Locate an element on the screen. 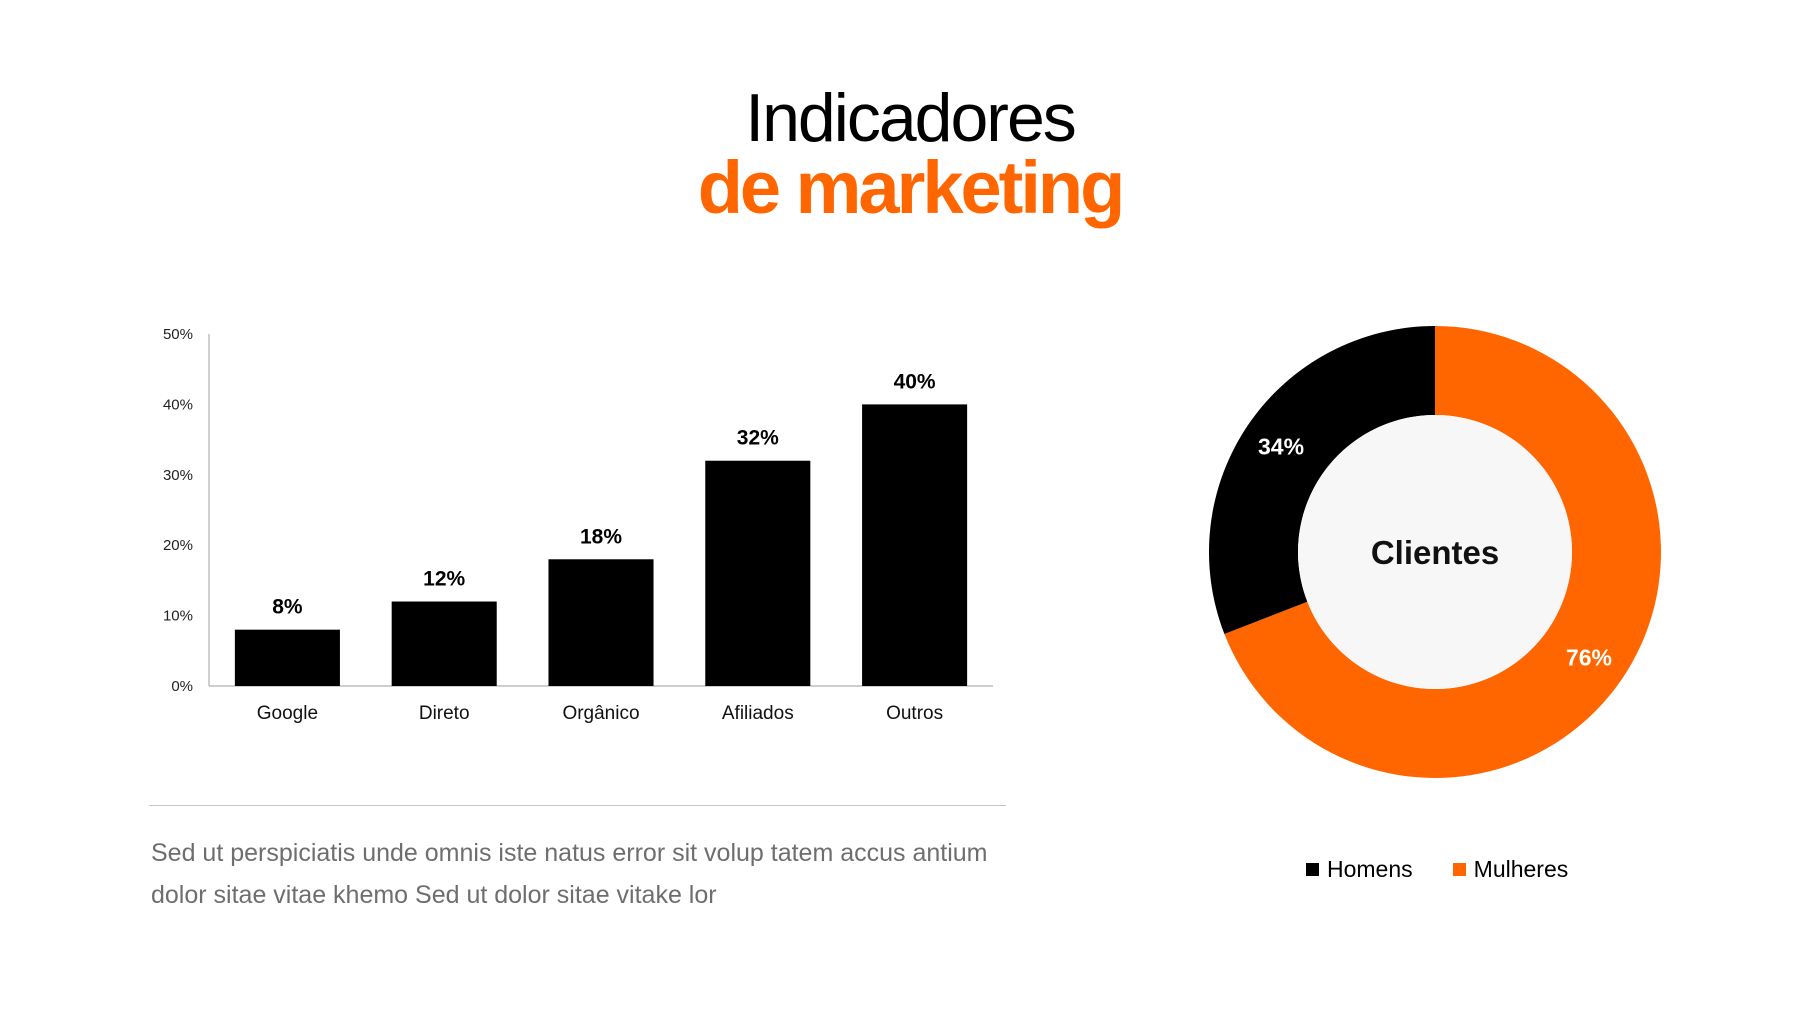 Image resolution: width=1820 pixels, height=1024 pixels. bar-value-label: 8% is located at coordinates (287, 607).